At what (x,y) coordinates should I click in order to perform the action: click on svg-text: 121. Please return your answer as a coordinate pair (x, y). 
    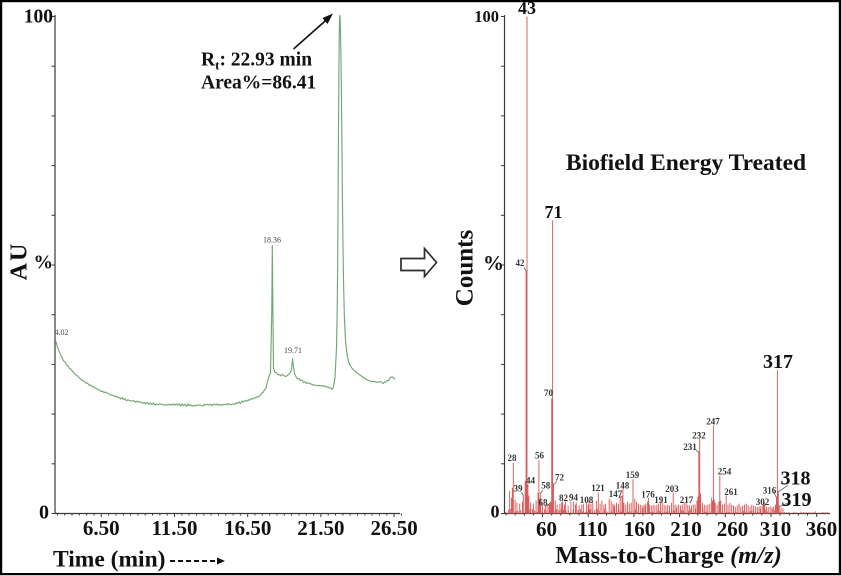
    Looking at the image, I should click on (598, 488).